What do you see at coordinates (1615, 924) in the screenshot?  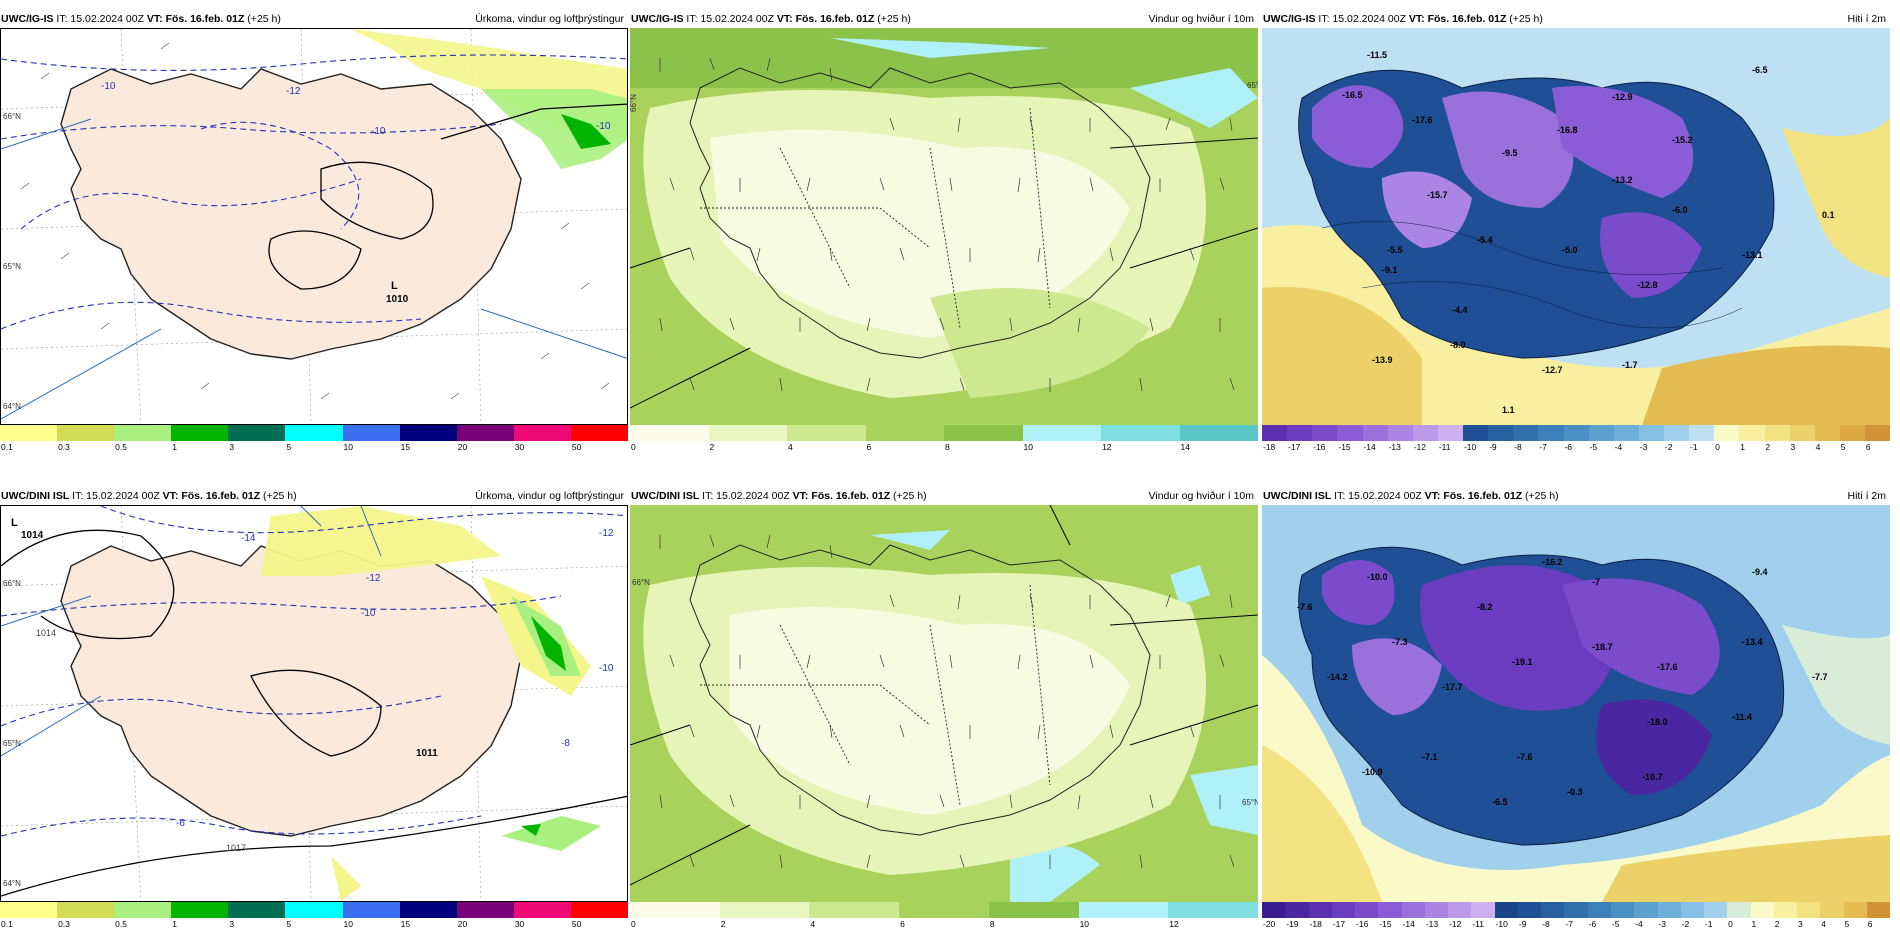 I see `colorbar-tick-label: -5` at bounding box center [1615, 924].